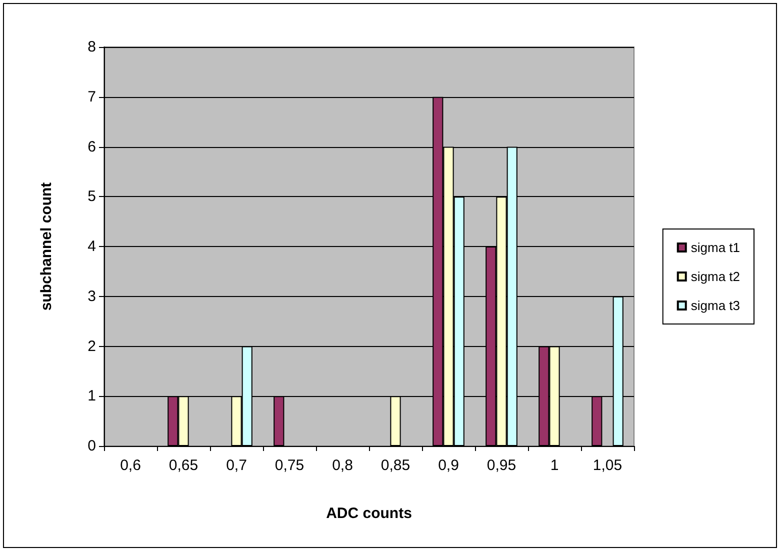 The height and width of the screenshot is (553, 782). I want to click on x-tick-label: 0,95, so click(501, 465).